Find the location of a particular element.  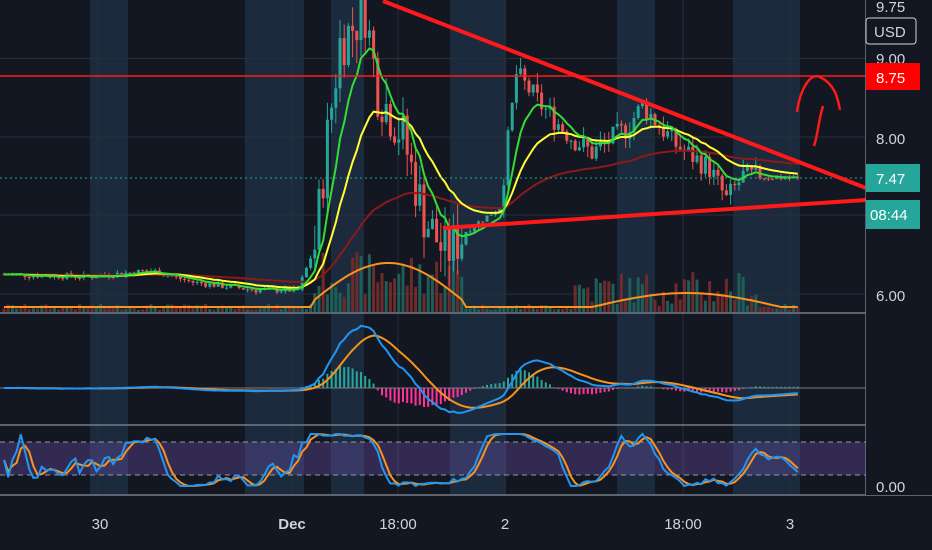

session-band is located at coordinates (766, 247).